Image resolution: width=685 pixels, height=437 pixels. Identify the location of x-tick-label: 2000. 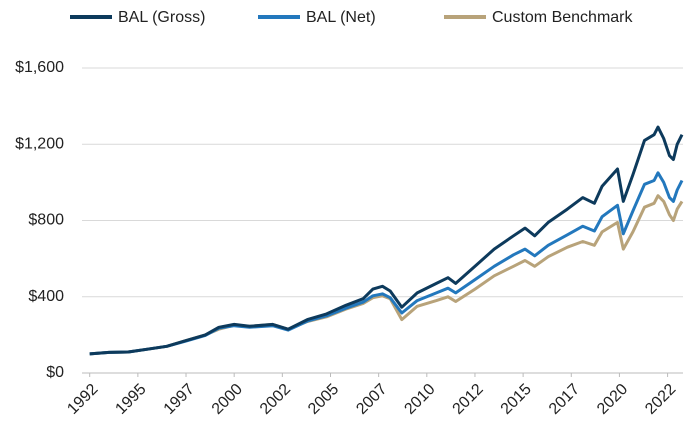
(227, 399).